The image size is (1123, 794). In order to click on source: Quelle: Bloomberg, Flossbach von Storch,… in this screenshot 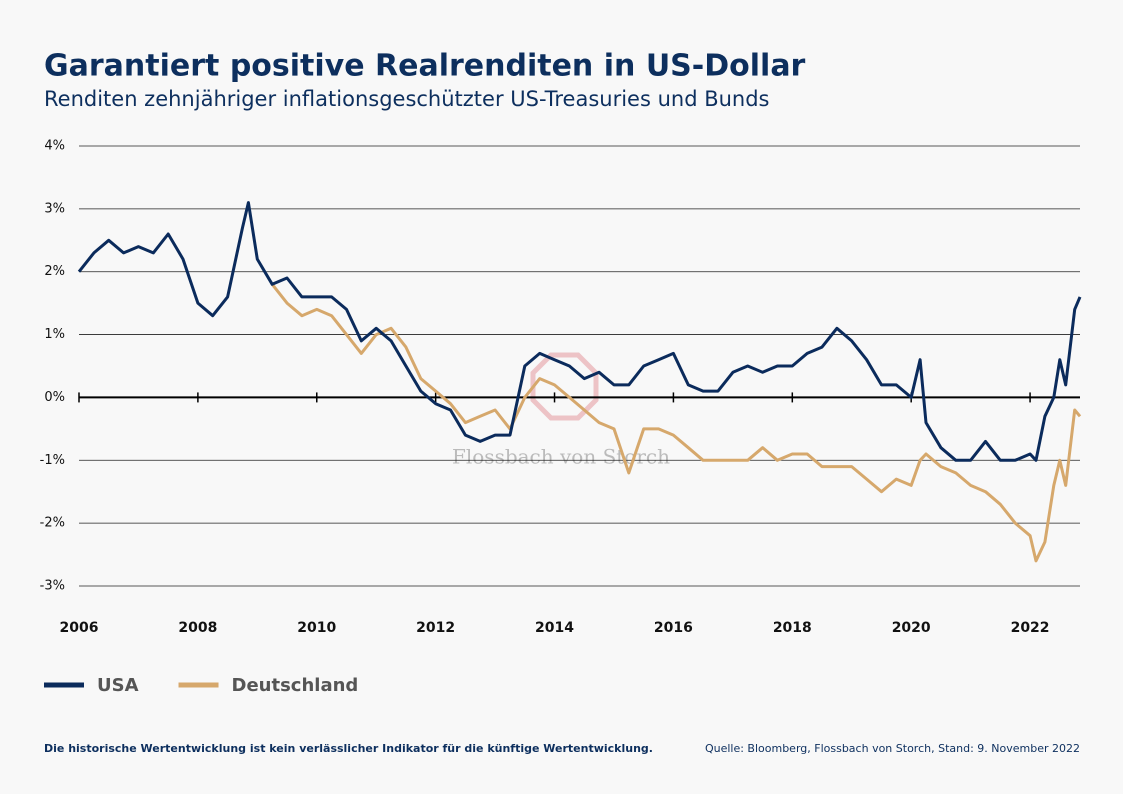, I will do `click(892, 748)`.